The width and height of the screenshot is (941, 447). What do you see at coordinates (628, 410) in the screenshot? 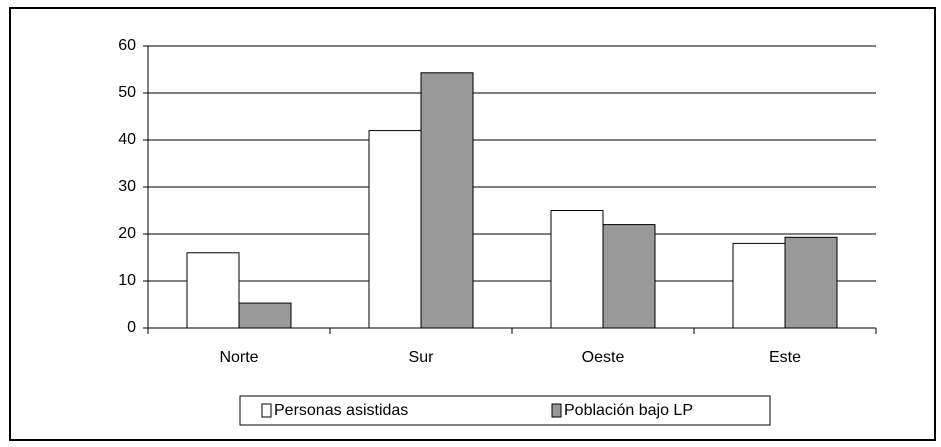
I see `legend-label: Población bajo LP` at bounding box center [628, 410].